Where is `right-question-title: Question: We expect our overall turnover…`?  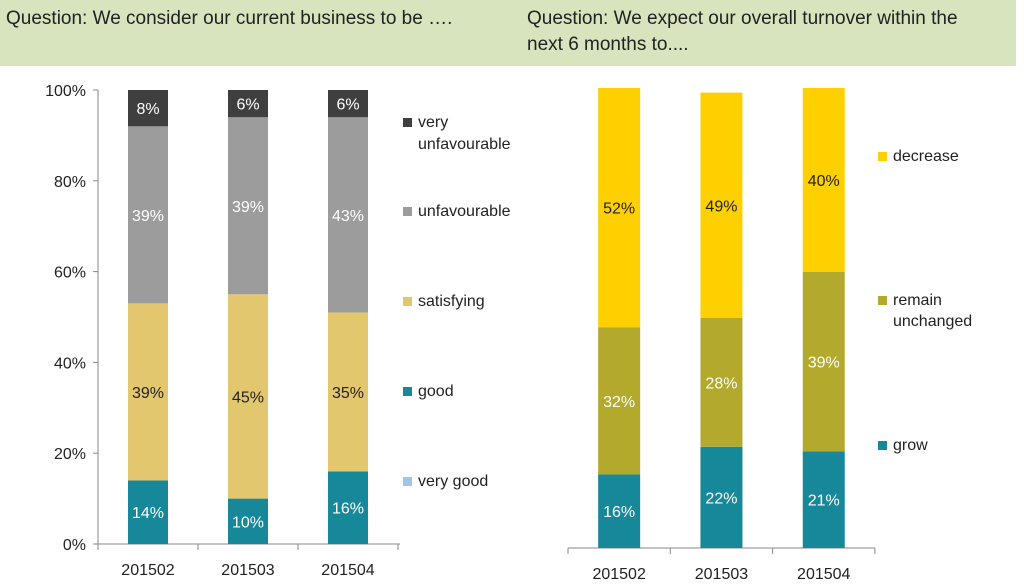
right-question-title: Question: We expect our overall turnover… is located at coordinates (742, 31).